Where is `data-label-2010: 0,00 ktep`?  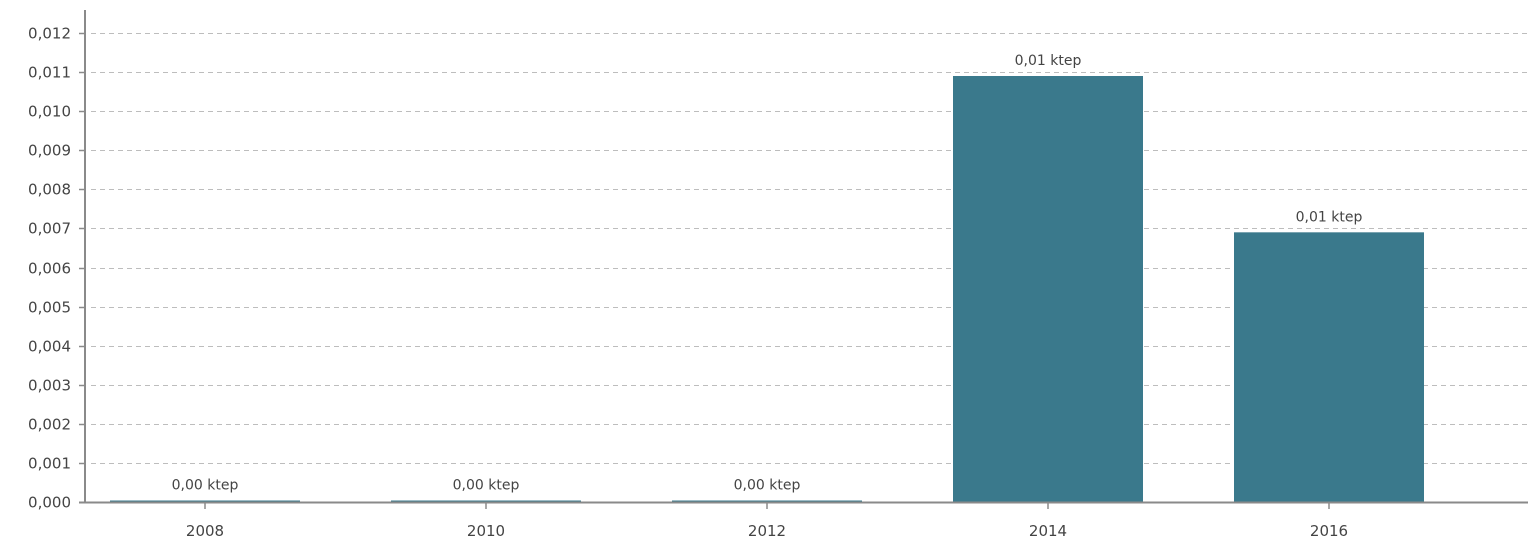 data-label-2010: 0,00 ktep is located at coordinates (486, 486).